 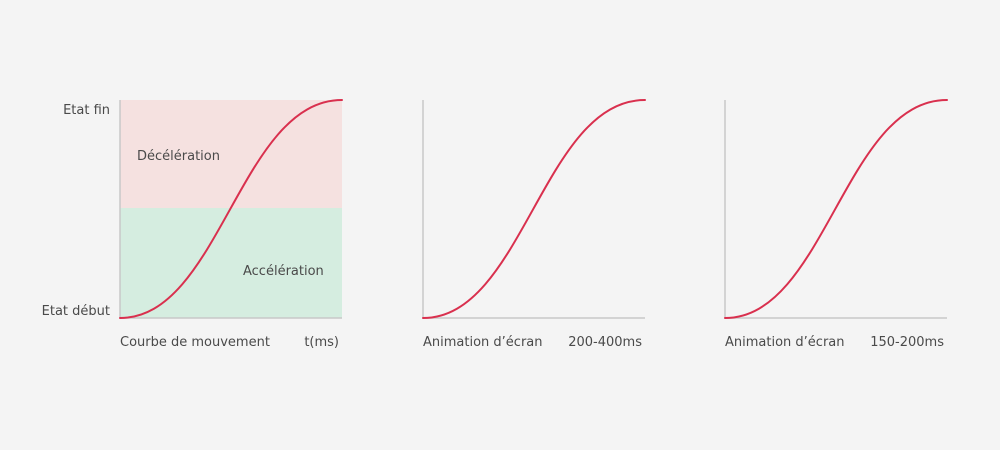 I want to click on time-label: 150-200ms, so click(x=907, y=342).